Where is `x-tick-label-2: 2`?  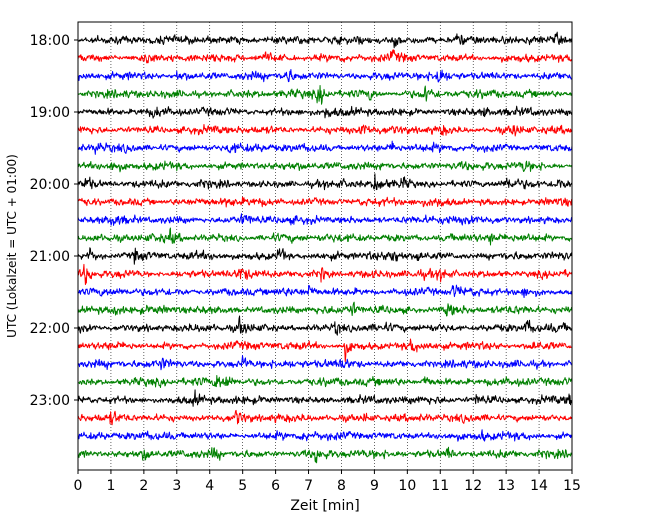
x-tick-label-2: 2 is located at coordinates (143, 486).